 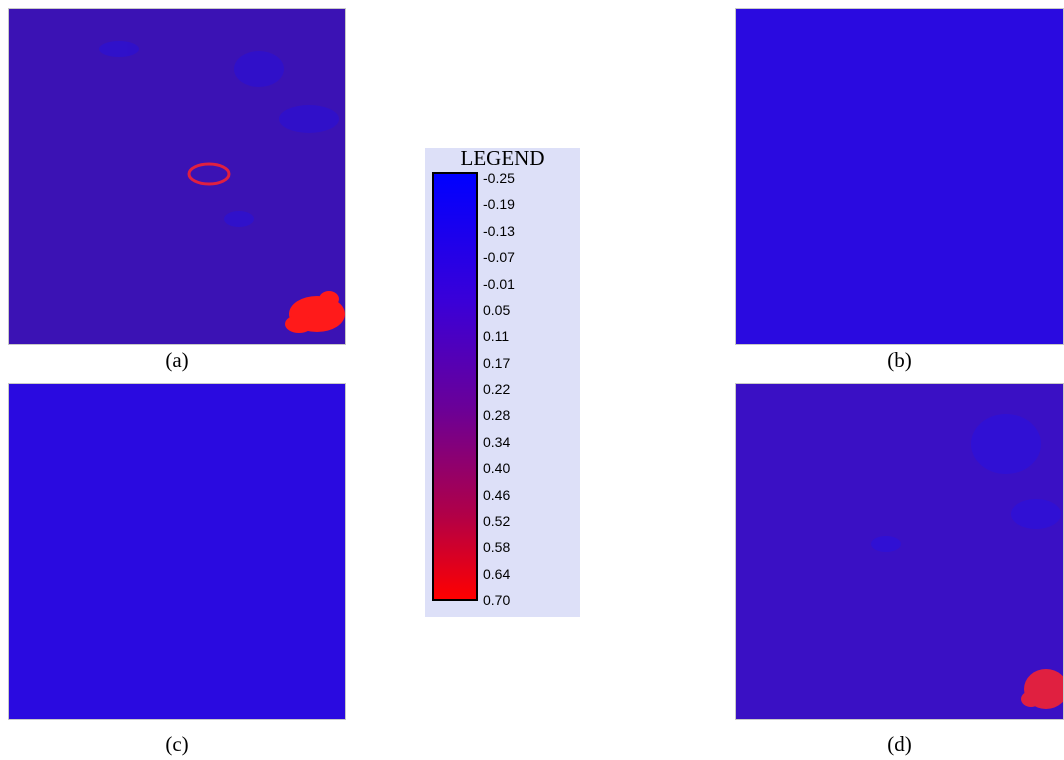 What do you see at coordinates (497, 309) in the screenshot?
I see `legend-label: 0.05` at bounding box center [497, 309].